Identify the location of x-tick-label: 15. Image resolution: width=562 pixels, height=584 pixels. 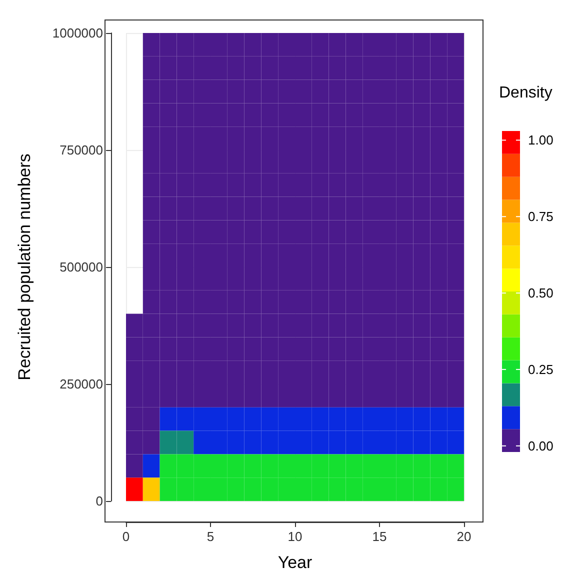
(379, 536).